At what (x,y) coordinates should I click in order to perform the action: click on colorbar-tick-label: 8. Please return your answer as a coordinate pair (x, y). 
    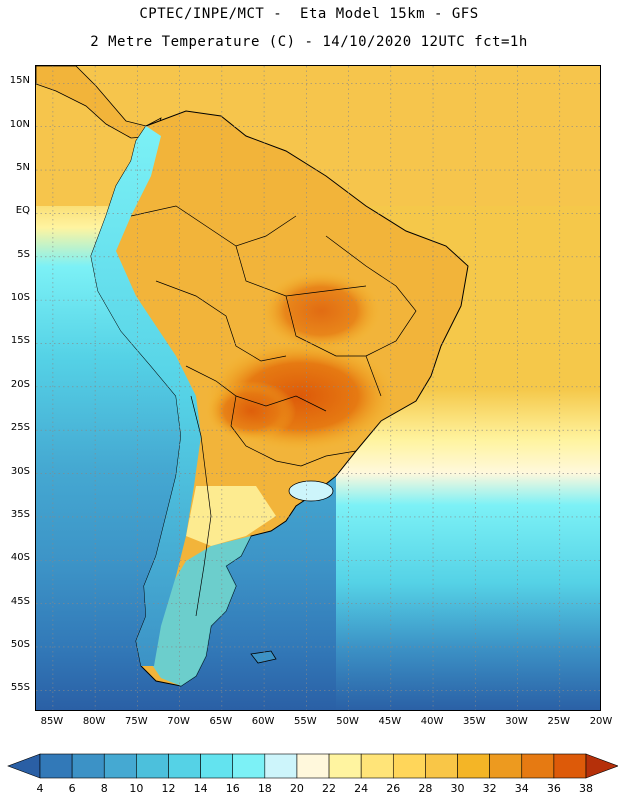
    Looking at the image, I should click on (104, 788).